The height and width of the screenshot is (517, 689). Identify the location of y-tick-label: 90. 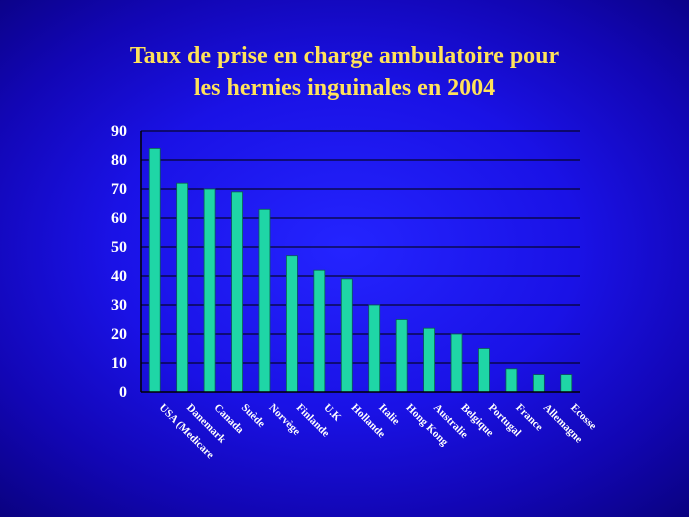
(119, 131).